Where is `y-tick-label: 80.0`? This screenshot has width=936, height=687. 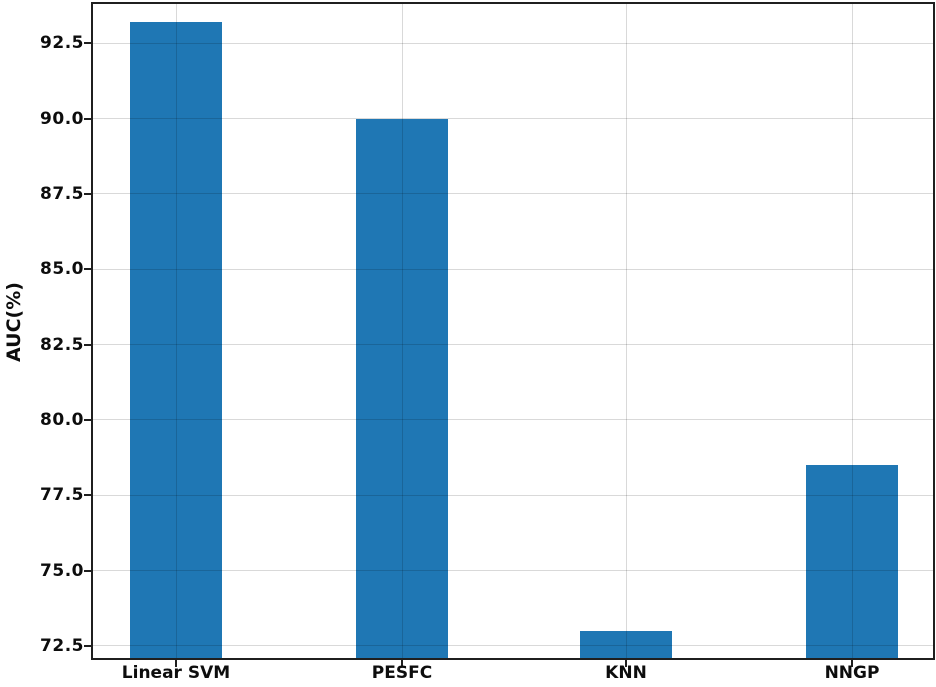
y-tick-label: 80.0 is located at coordinates (62, 419).